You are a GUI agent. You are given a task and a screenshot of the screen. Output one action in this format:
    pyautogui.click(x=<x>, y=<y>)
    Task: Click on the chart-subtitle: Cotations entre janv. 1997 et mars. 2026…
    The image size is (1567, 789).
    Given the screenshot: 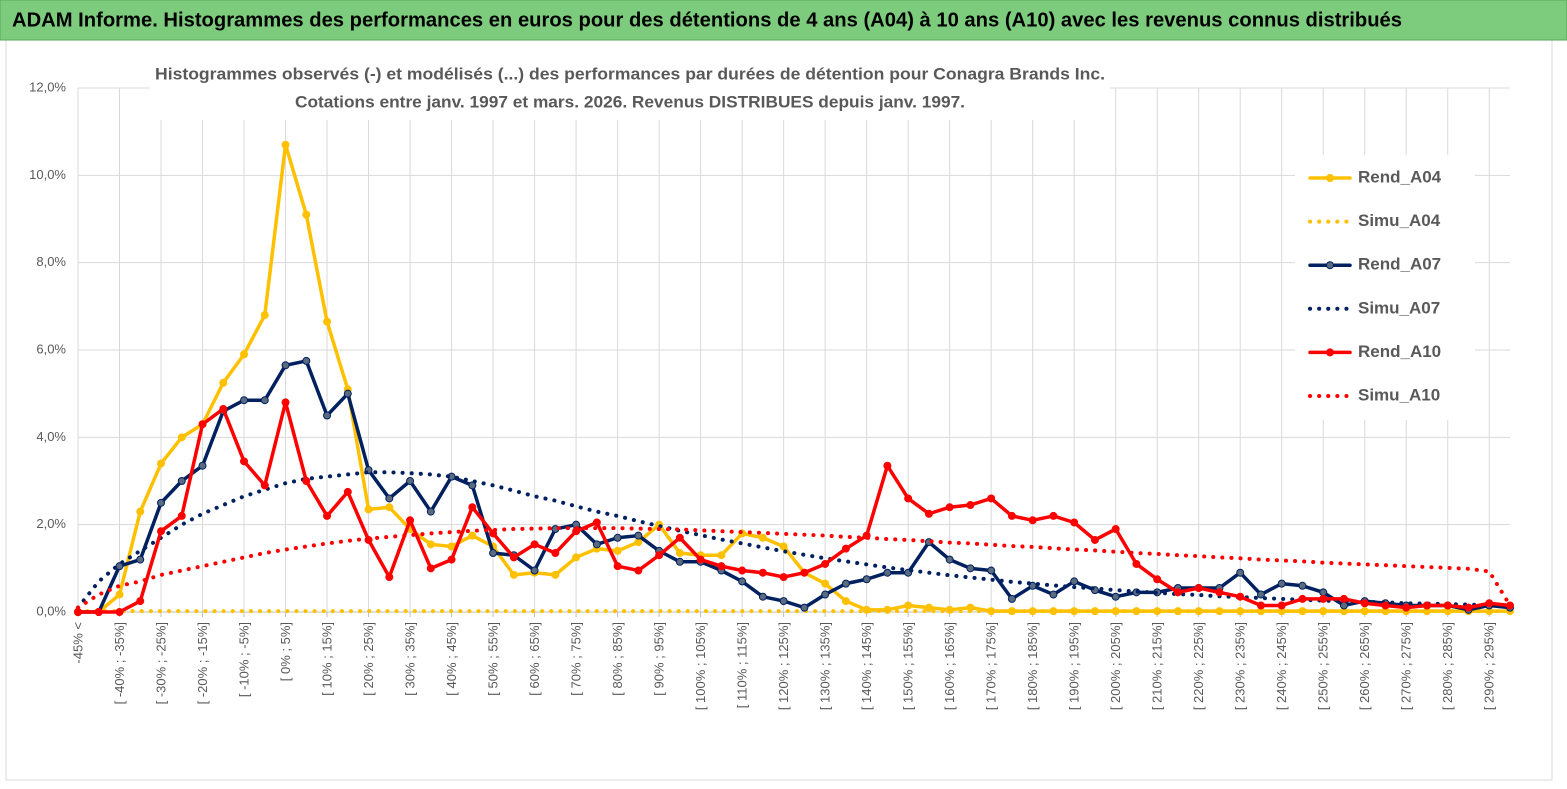 What is the action you would take?
    pyautogui.click(x=630, y=101)
    